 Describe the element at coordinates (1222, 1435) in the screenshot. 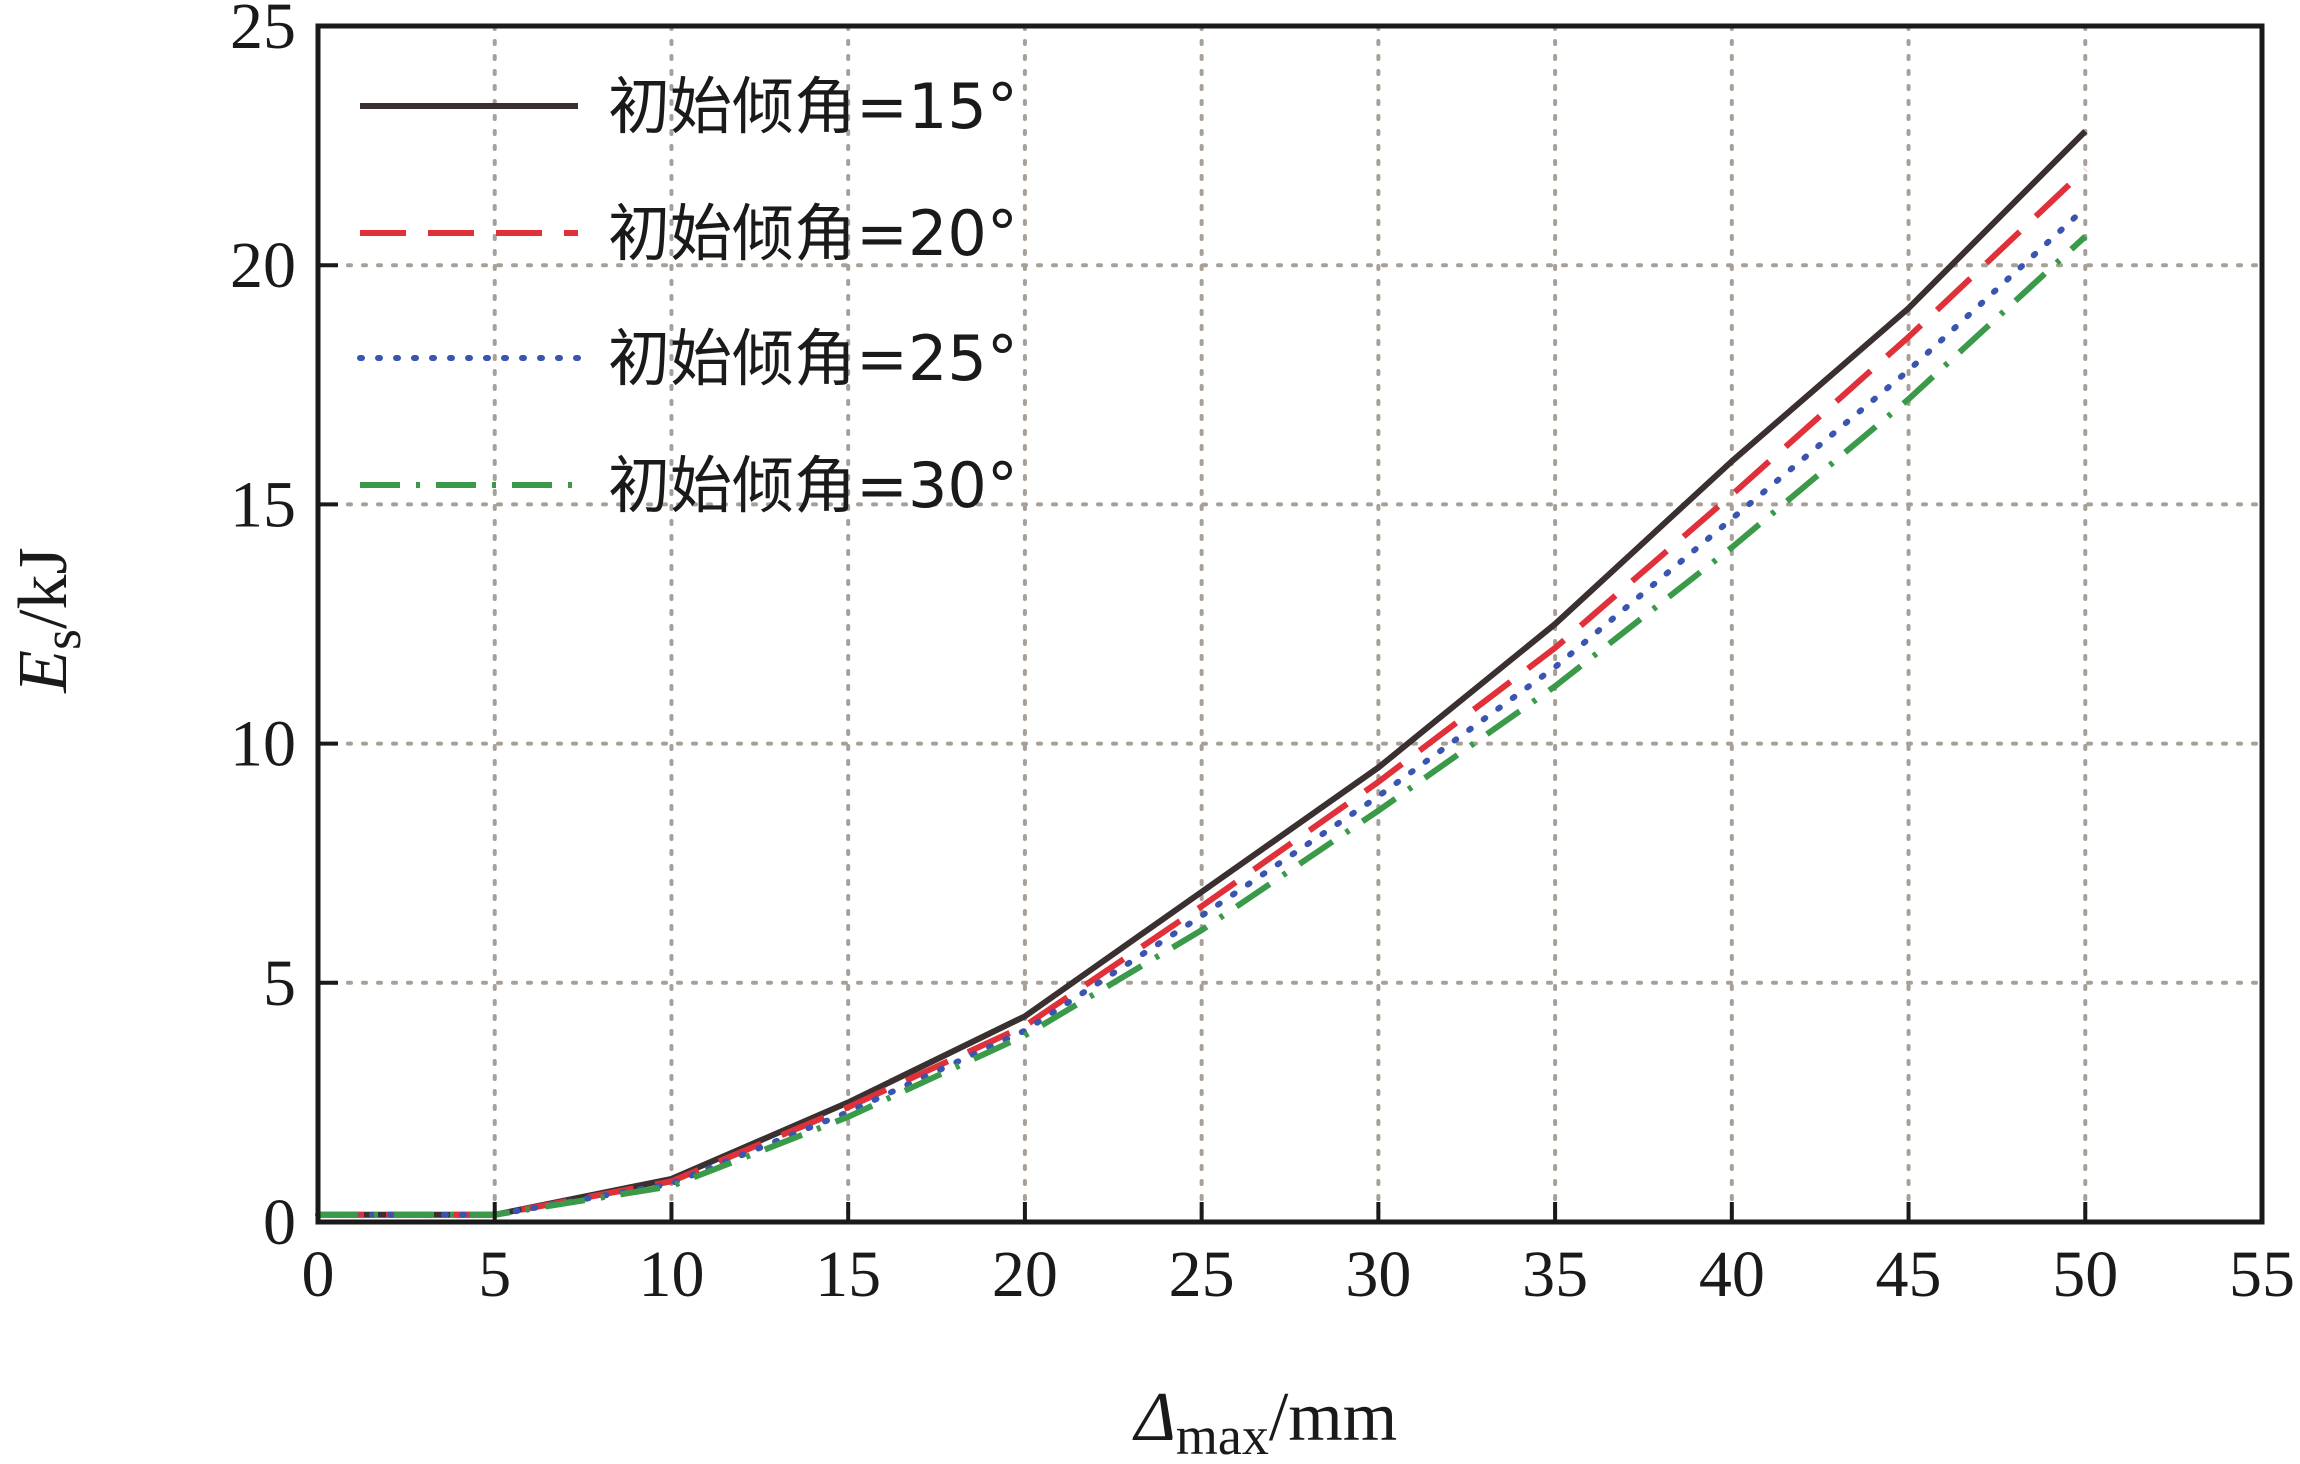

I see `x-axis-subscript: max` at that location.